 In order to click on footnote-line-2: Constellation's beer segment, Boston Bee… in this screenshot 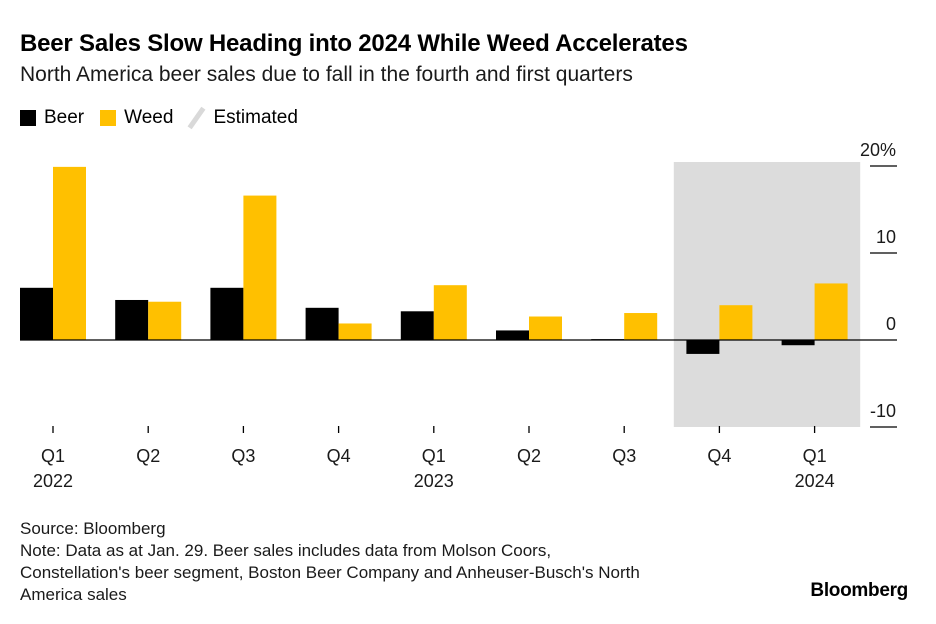, I will do `click(330, 572)`.